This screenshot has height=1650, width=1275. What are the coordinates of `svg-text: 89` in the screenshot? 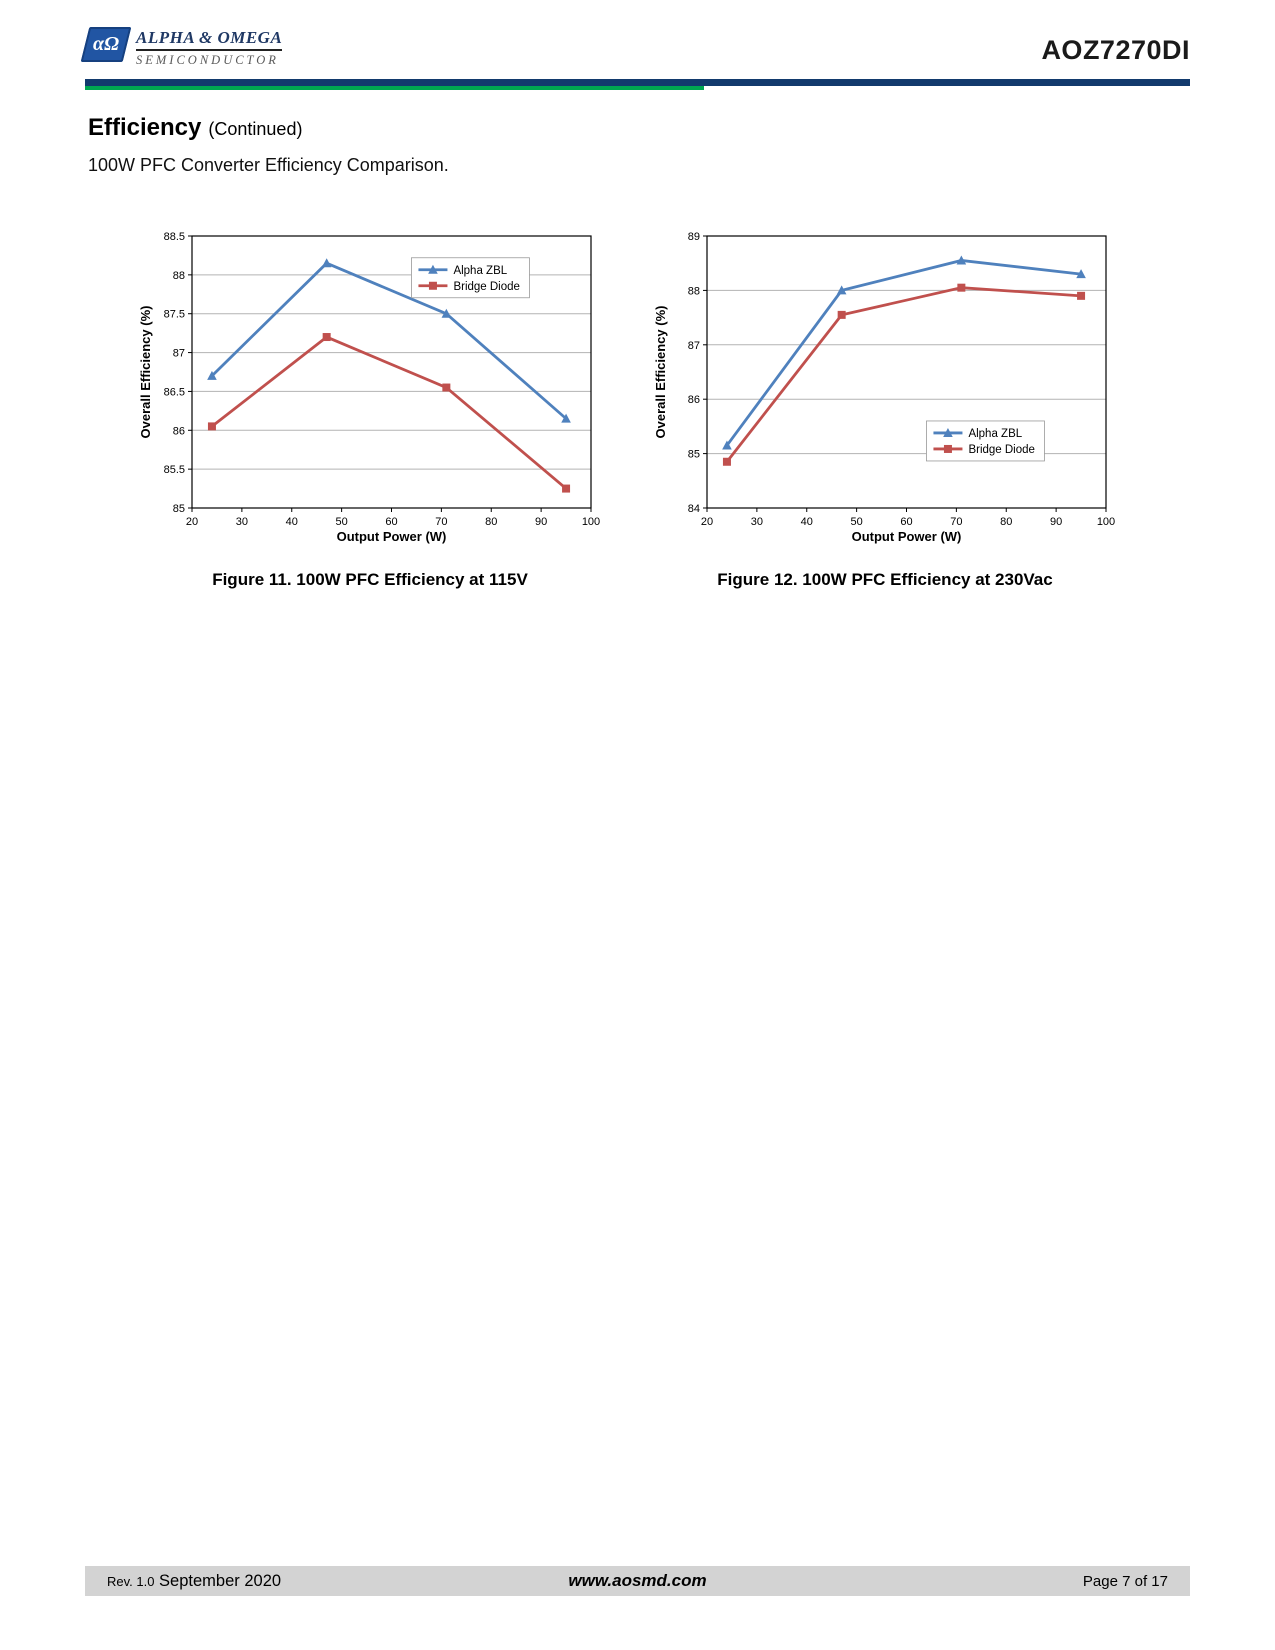 It's located at (694, 237).